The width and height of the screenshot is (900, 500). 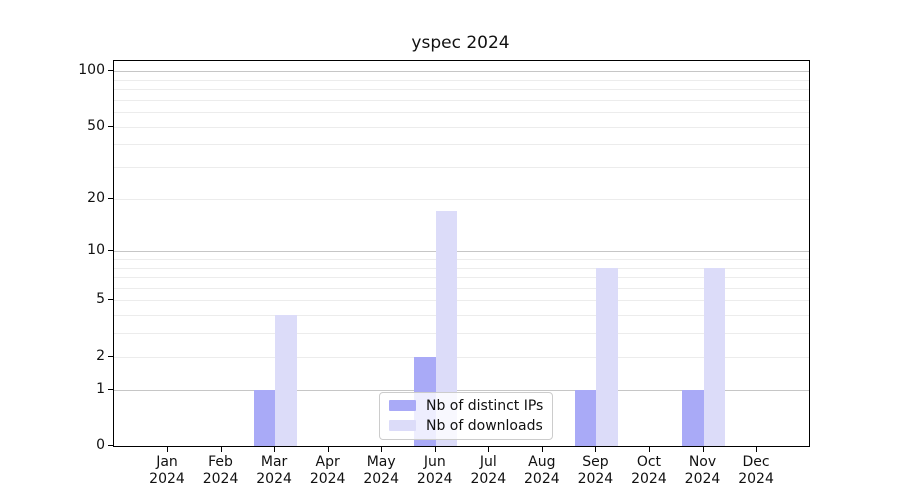 I want to click on x-tick-month: Jan, so click(x=167, y=462).